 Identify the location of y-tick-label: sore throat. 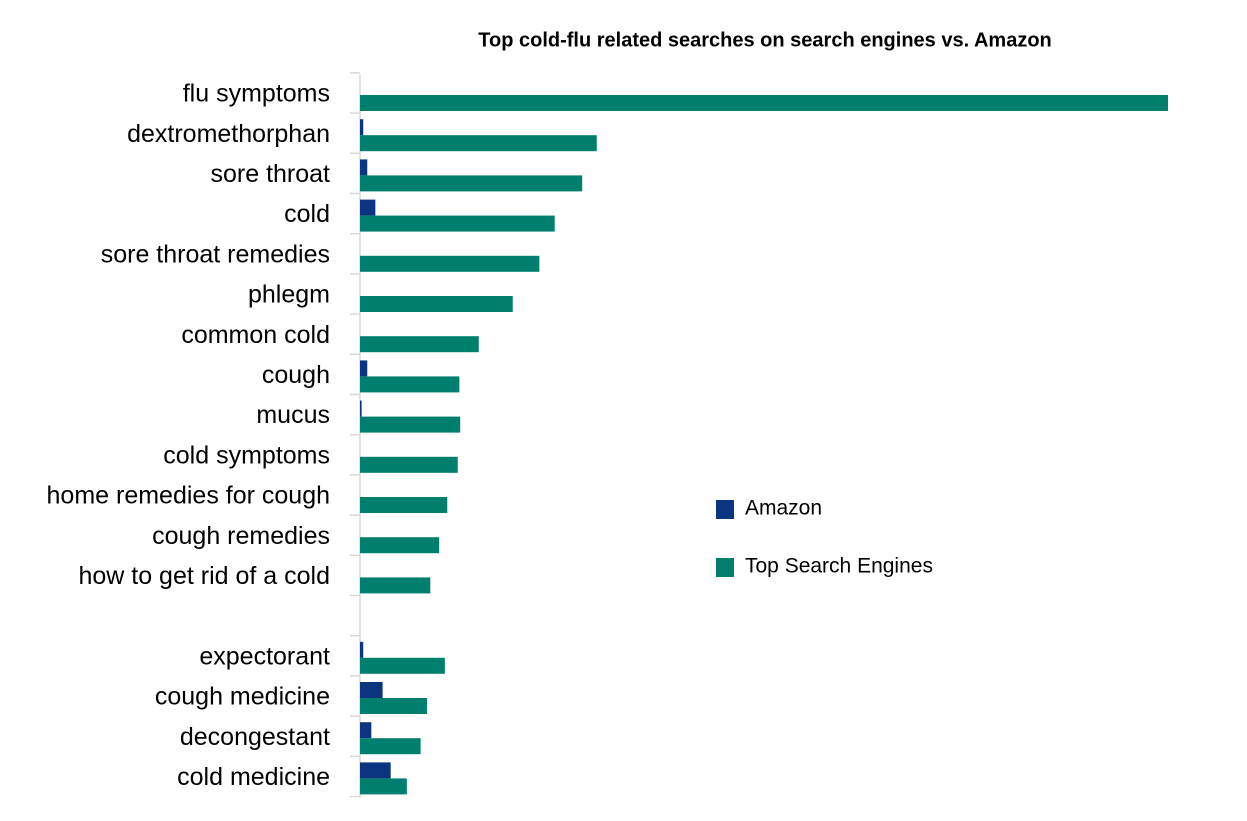
(270, 174).